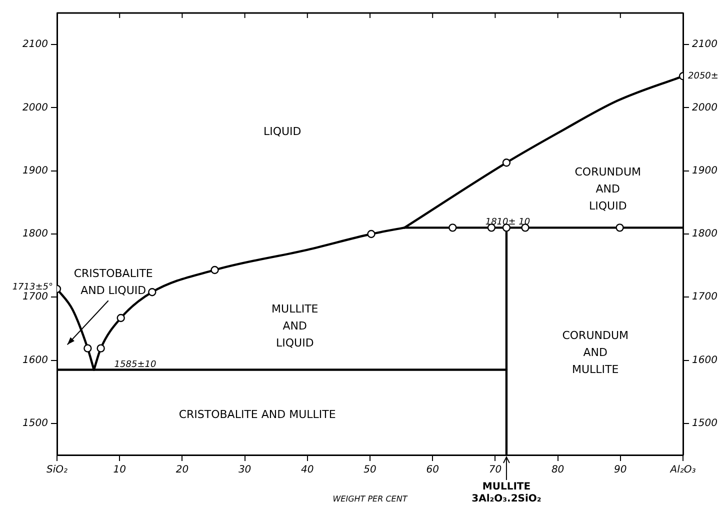  I want to click on x-tick-label: 60, so click(432, 470).